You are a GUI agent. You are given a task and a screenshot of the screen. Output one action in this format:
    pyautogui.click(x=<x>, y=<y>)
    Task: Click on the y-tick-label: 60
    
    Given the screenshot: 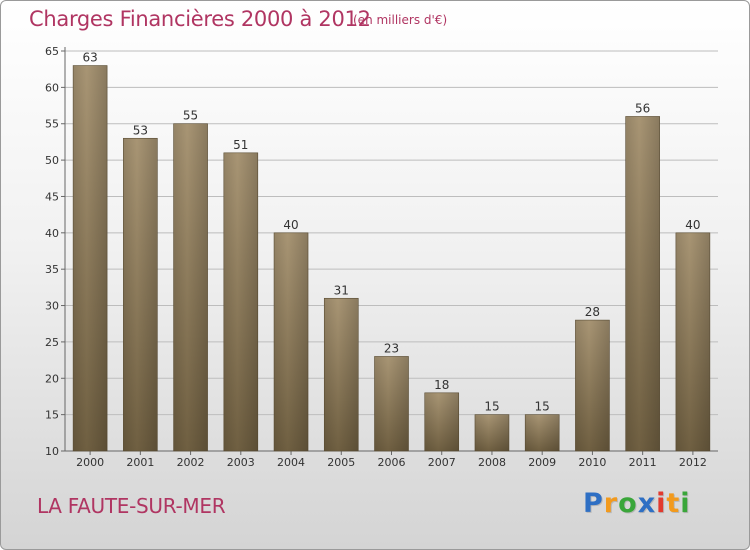 What is the action you would take?
    pyautogui.click(x=52, y=87)
    